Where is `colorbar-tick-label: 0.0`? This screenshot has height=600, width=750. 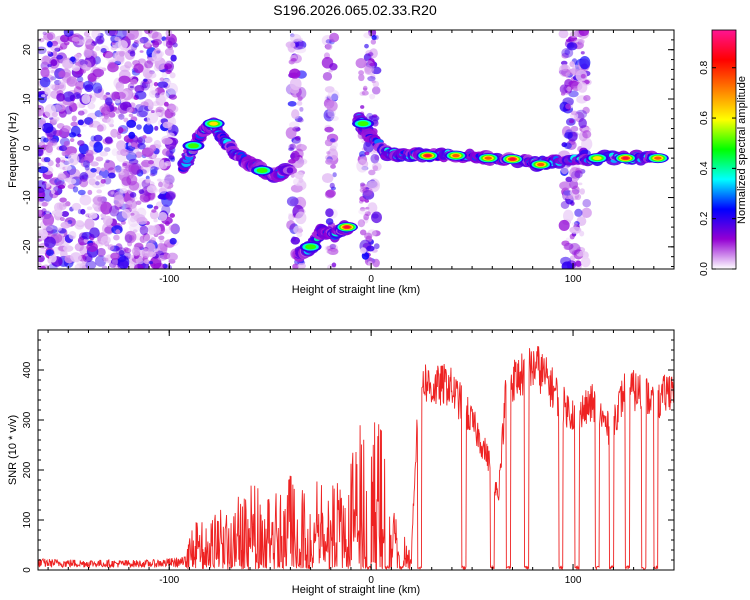 colorbar-tick-label: 0.0 is located at coordinates (704, 269).